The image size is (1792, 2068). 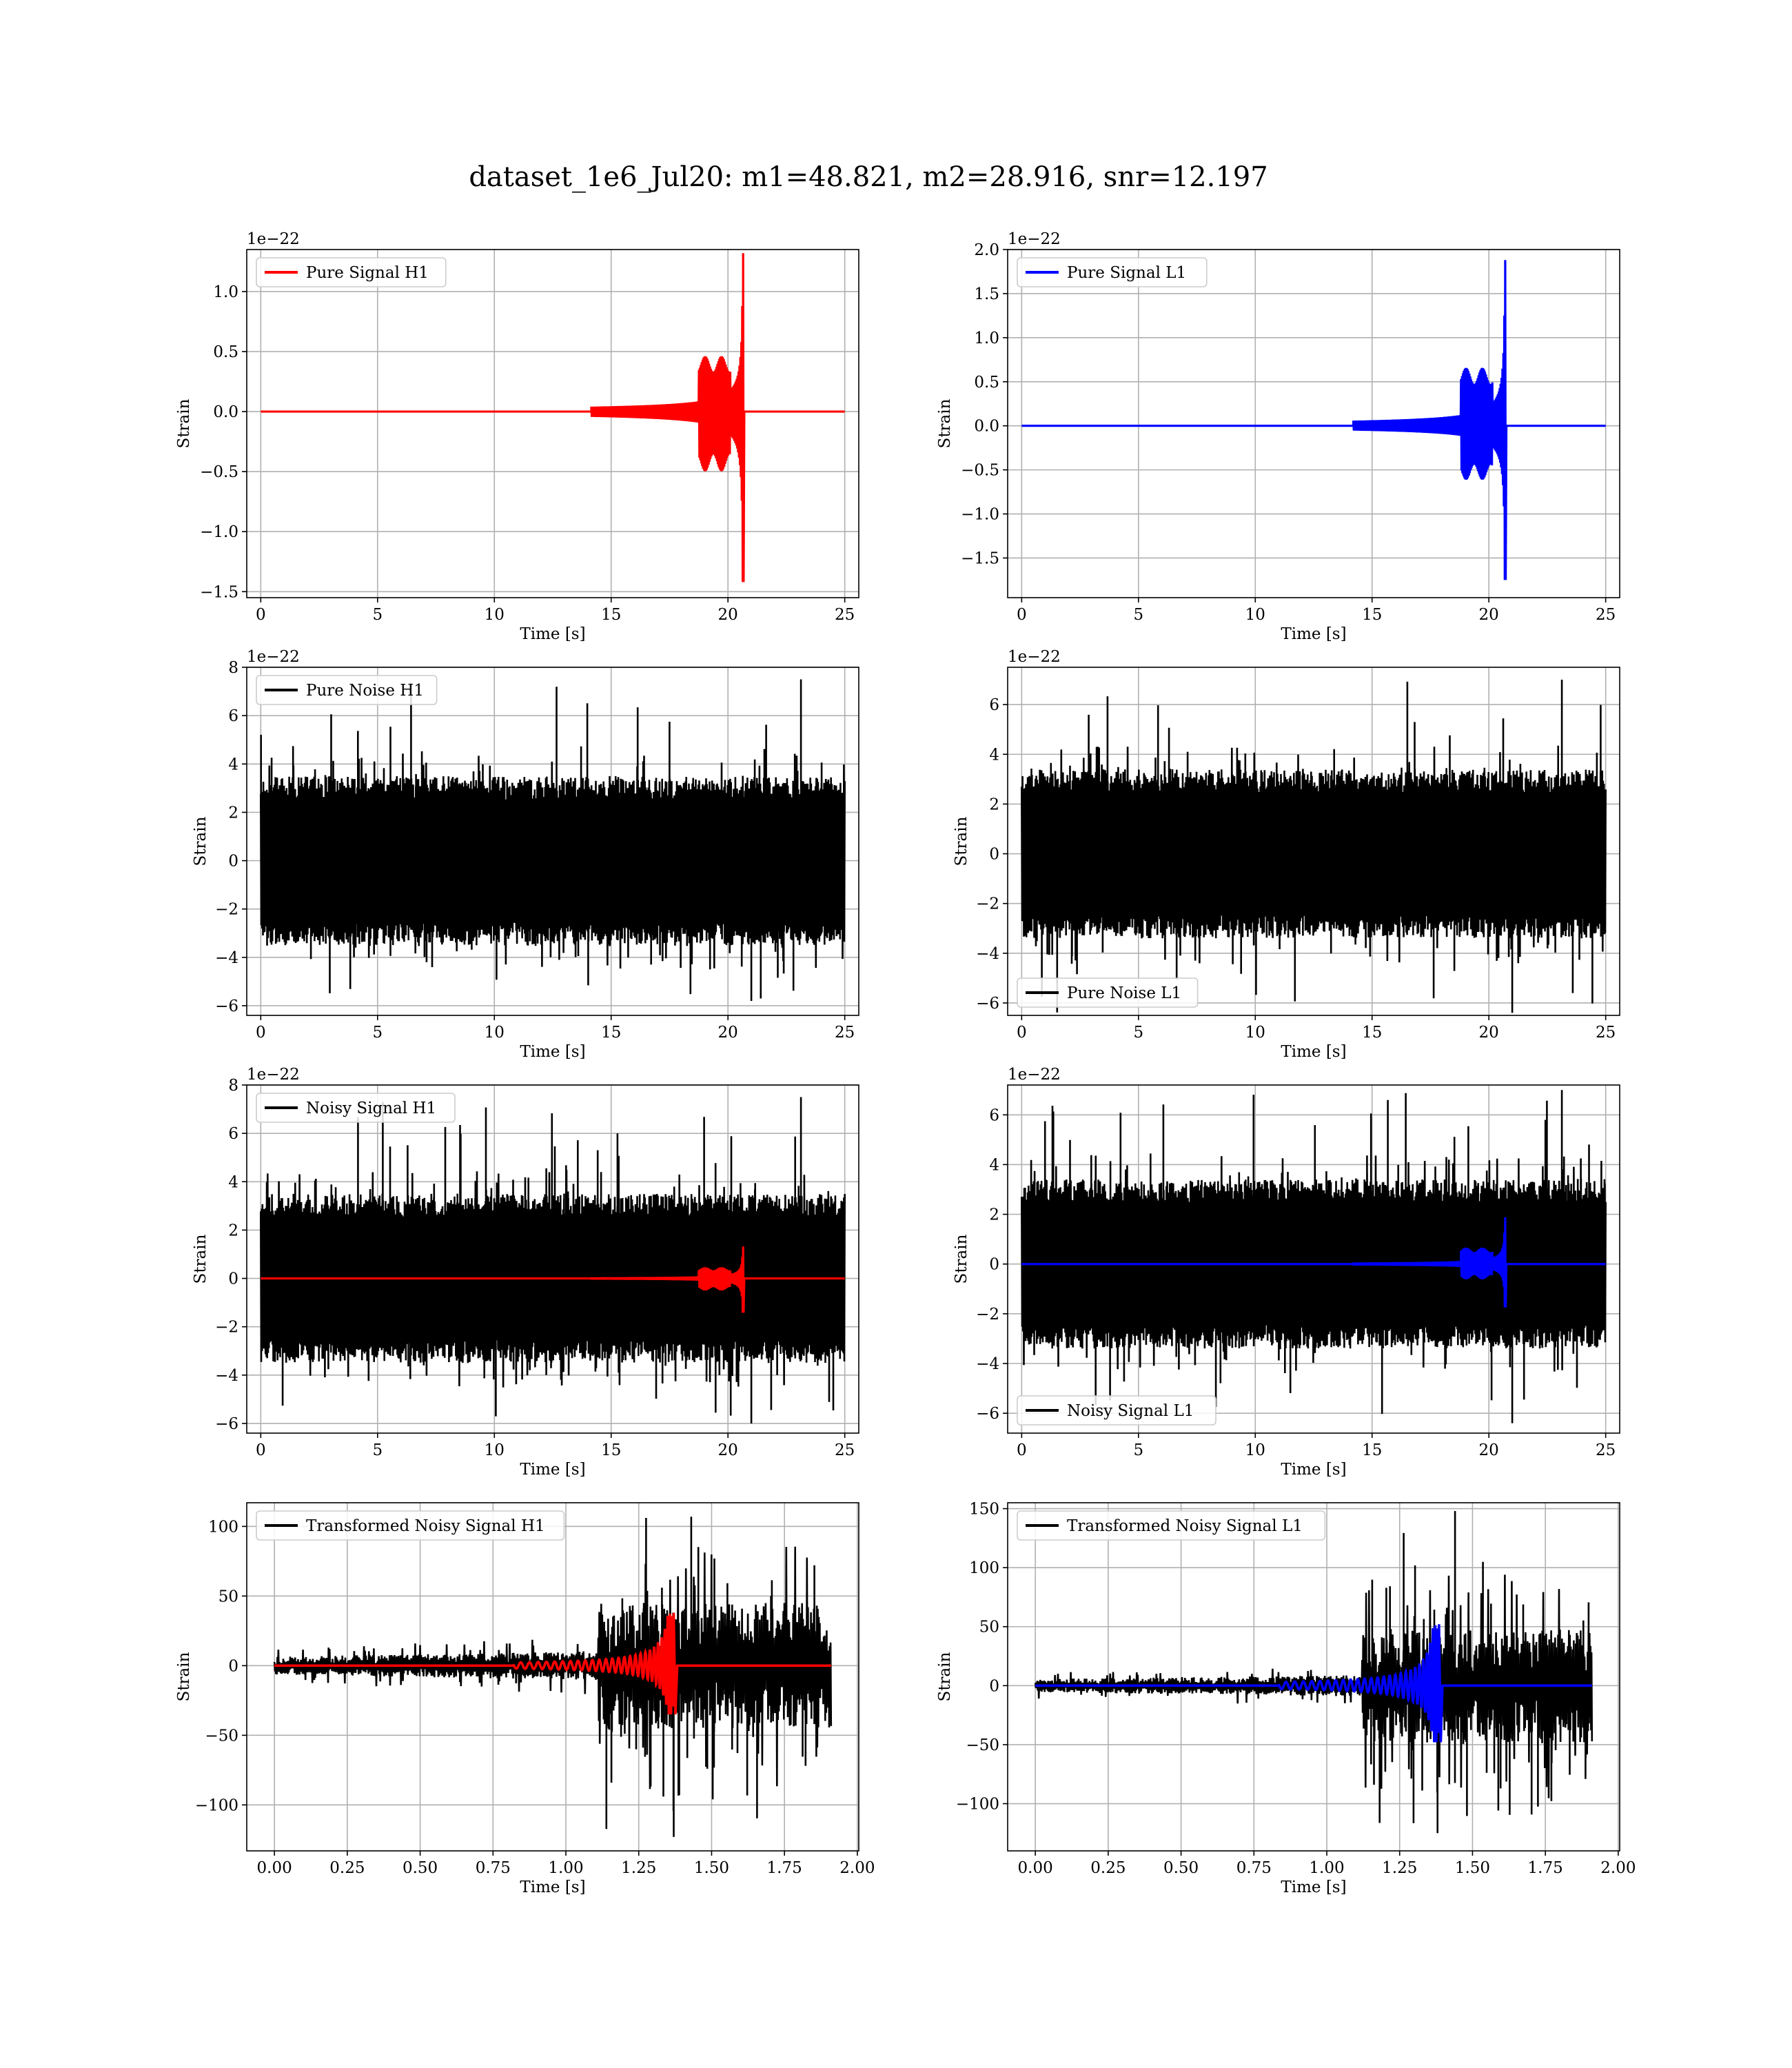 I want to click on y-axis: 2.0 1.5 1.0 0.5 0.0 −0.5 −1.0 −1.5, so click(x=984, y=404).